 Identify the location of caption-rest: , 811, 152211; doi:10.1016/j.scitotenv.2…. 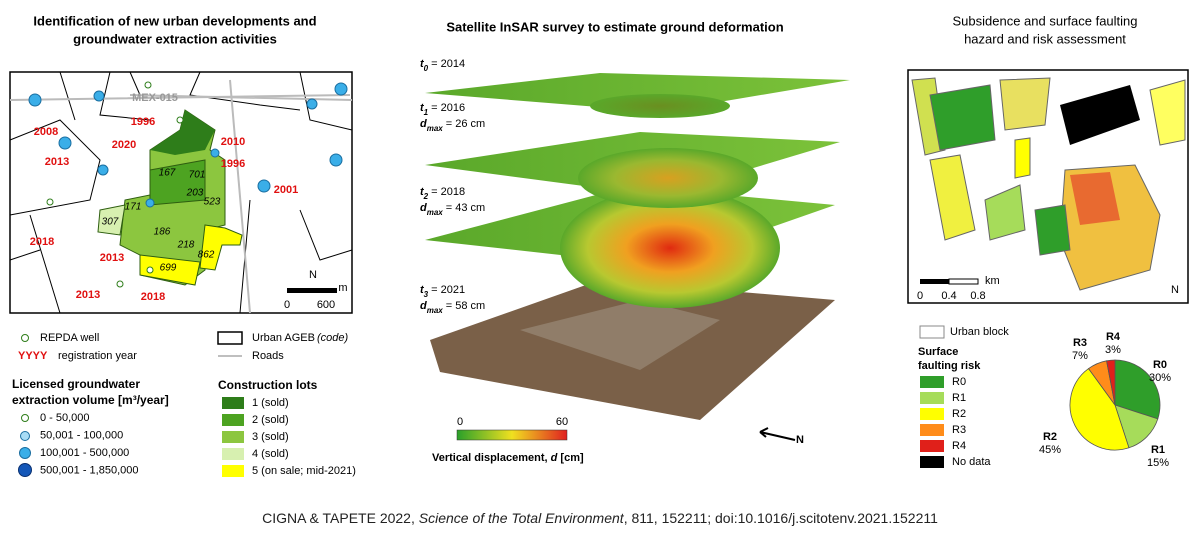
(780, 518).